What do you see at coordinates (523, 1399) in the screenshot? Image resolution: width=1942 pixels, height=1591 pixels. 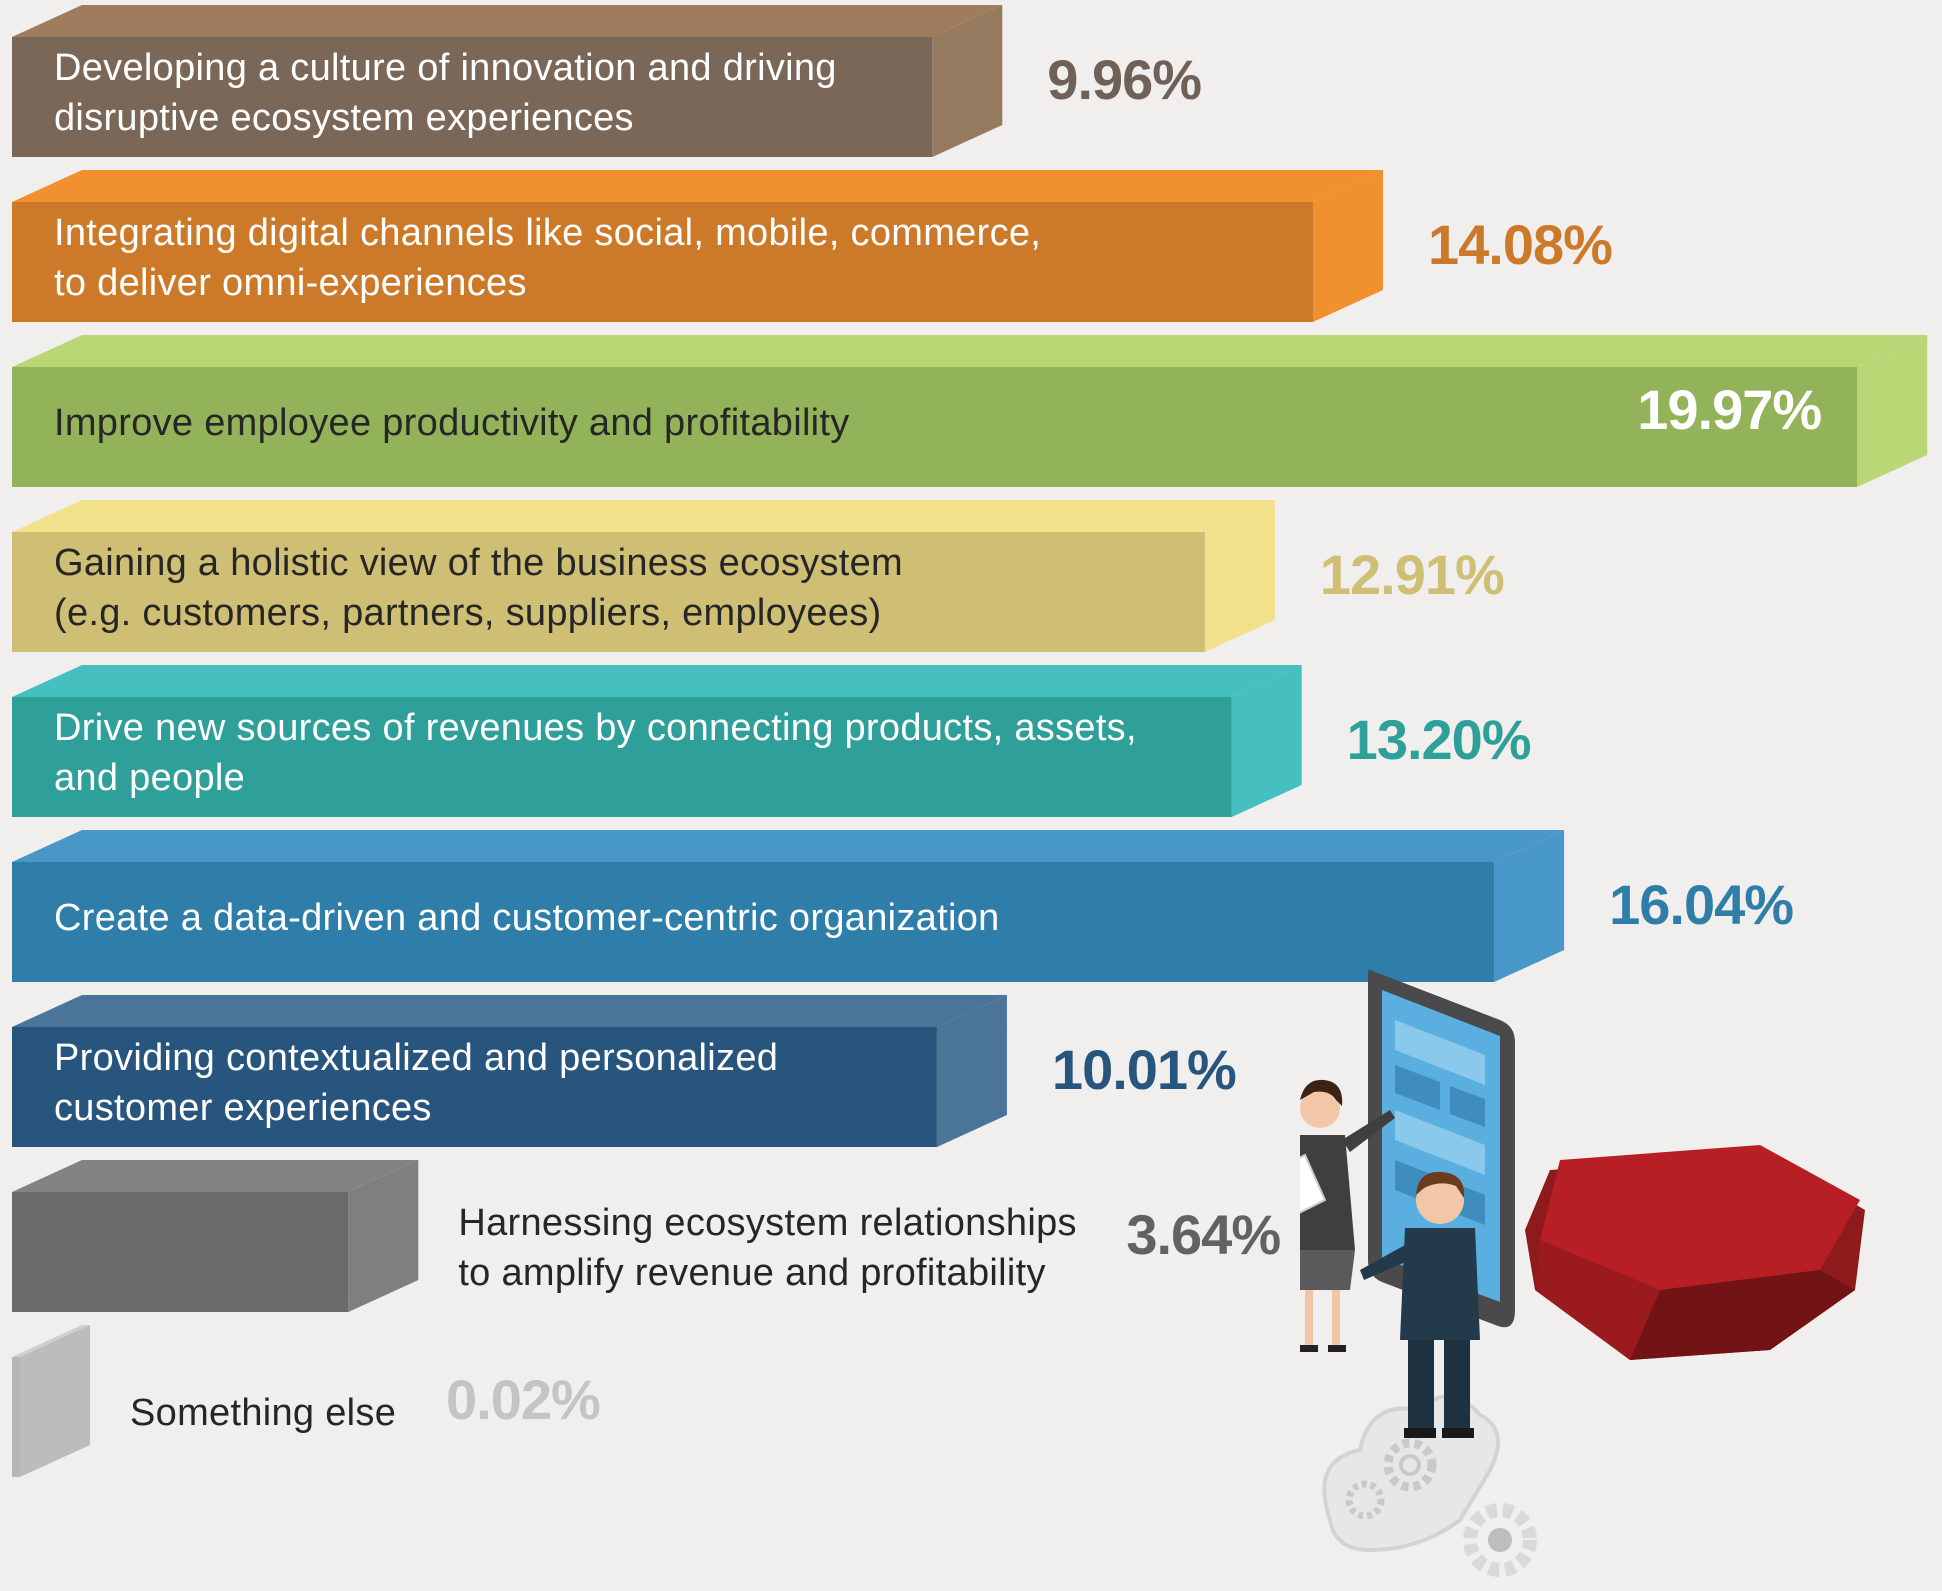 I see `bar-value-label: 0.02%` at bounding box center [523, 1399].